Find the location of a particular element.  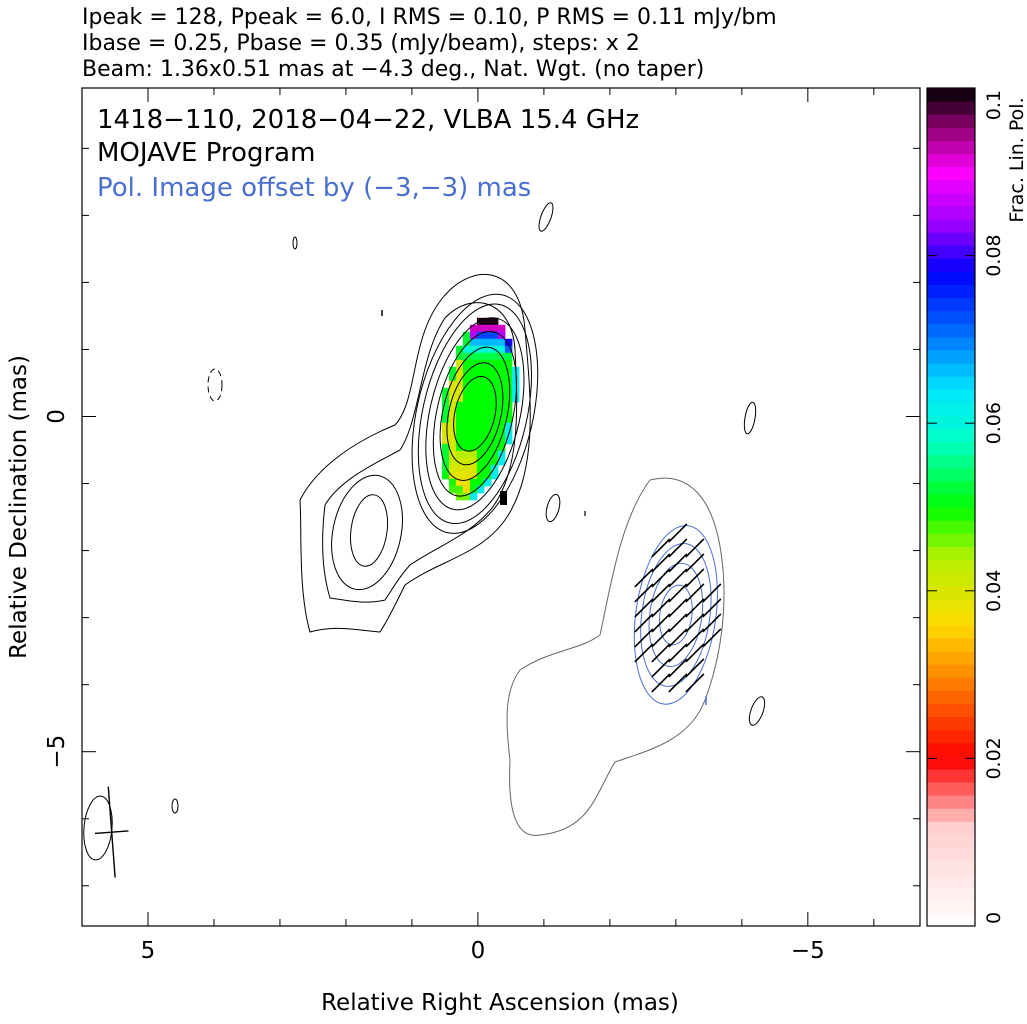

colorbar-ticks: 0 0.02 0.04 0.06 0.08 0.1 is located at coordinates (966, 507).